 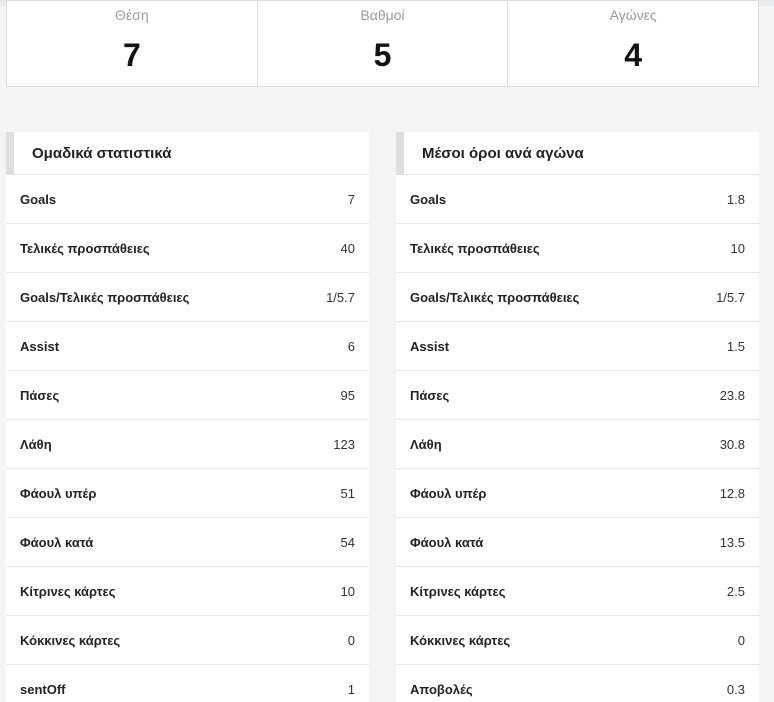 What do you see at coordinates (351, 199) in the screenshot?
I see `stat-value: 7` at bounding box center [351, 199].